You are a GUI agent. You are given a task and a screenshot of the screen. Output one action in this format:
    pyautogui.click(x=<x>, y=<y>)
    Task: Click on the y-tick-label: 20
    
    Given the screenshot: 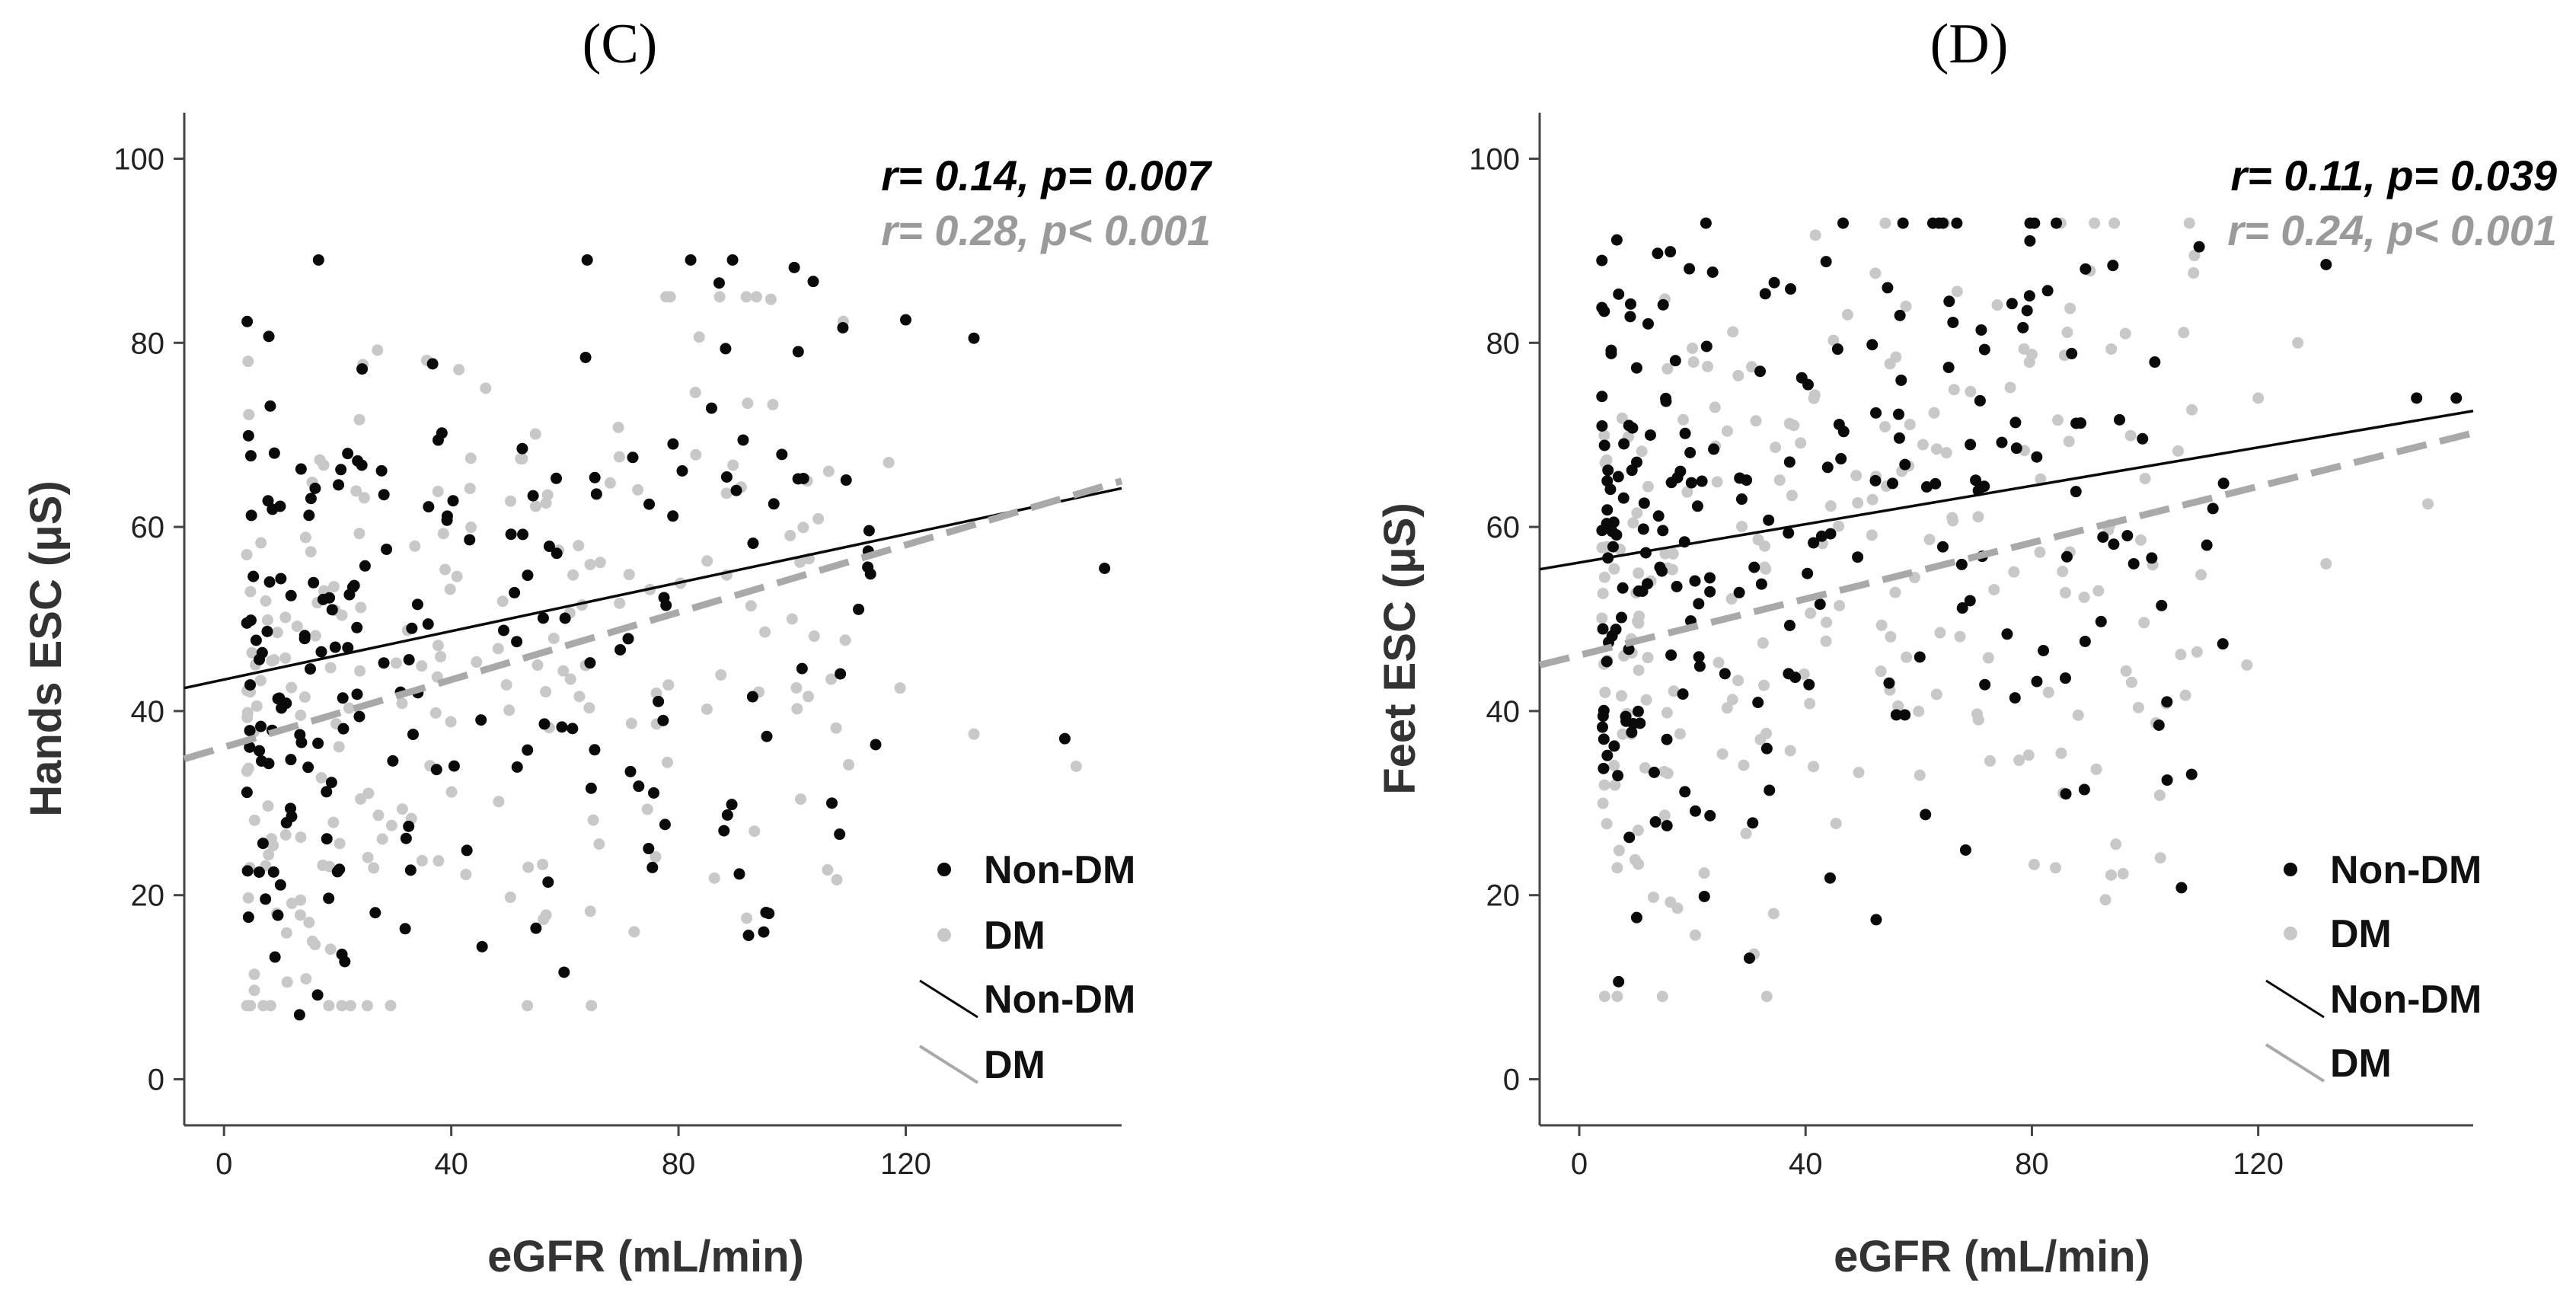 What is the action you would take?
    pyautogui.click(x=148, y=896)
    